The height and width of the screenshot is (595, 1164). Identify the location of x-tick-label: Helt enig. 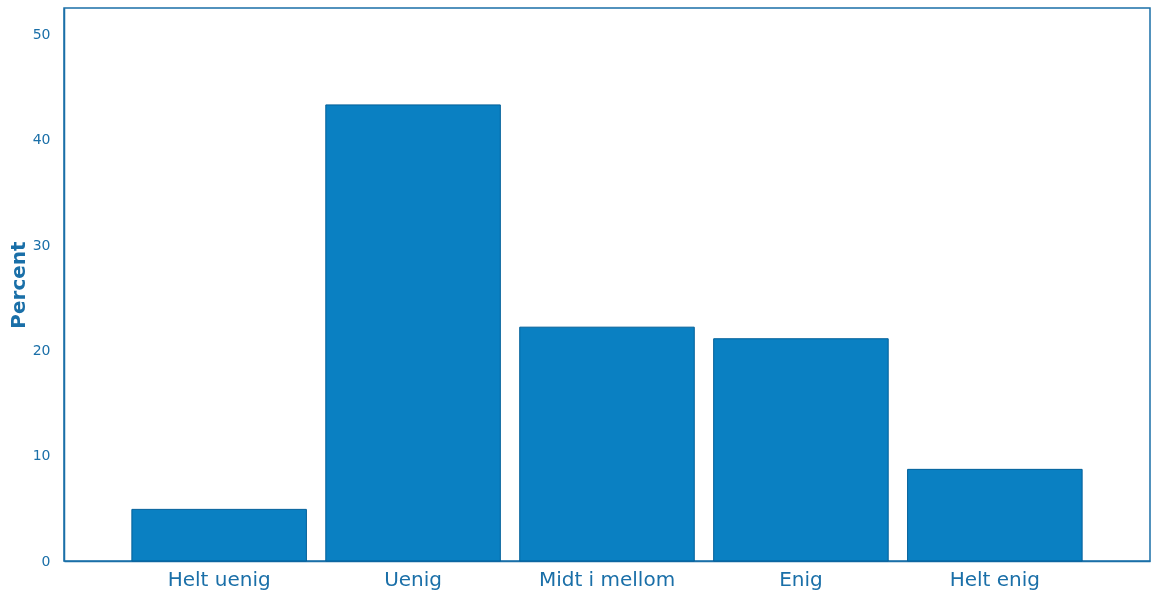
(995, 578).